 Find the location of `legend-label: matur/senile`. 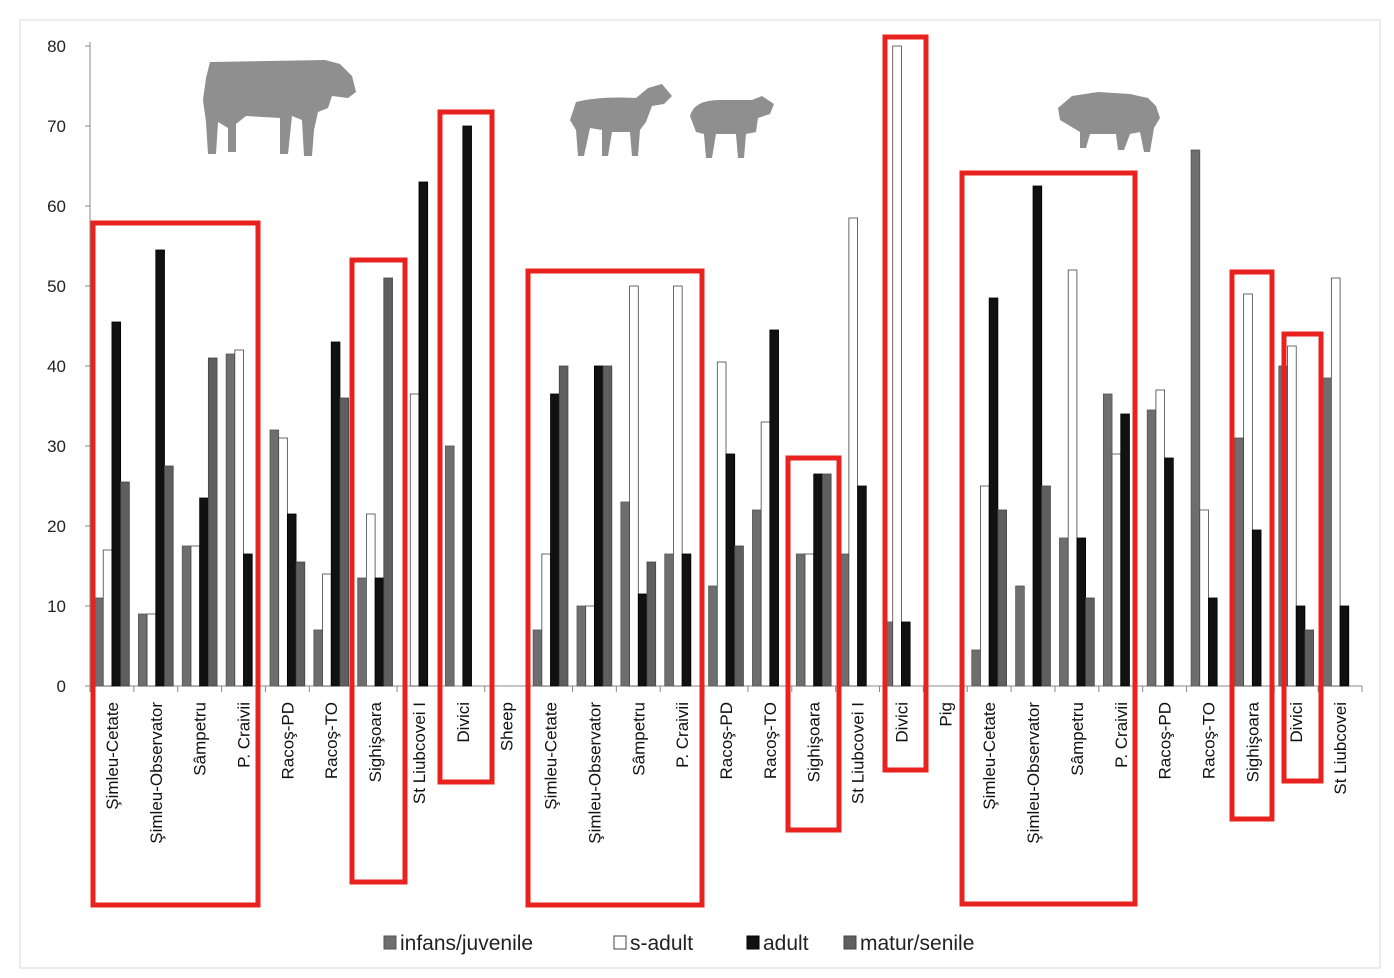

legend-label: matur/senile is located at coordinates (917, 943).